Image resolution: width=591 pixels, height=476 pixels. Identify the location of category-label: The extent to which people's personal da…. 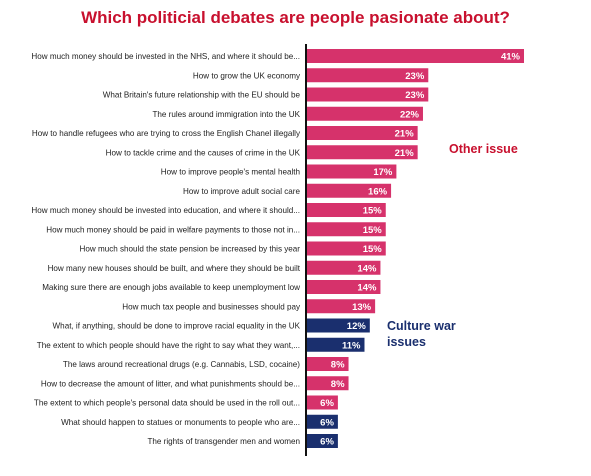
(167, 403).